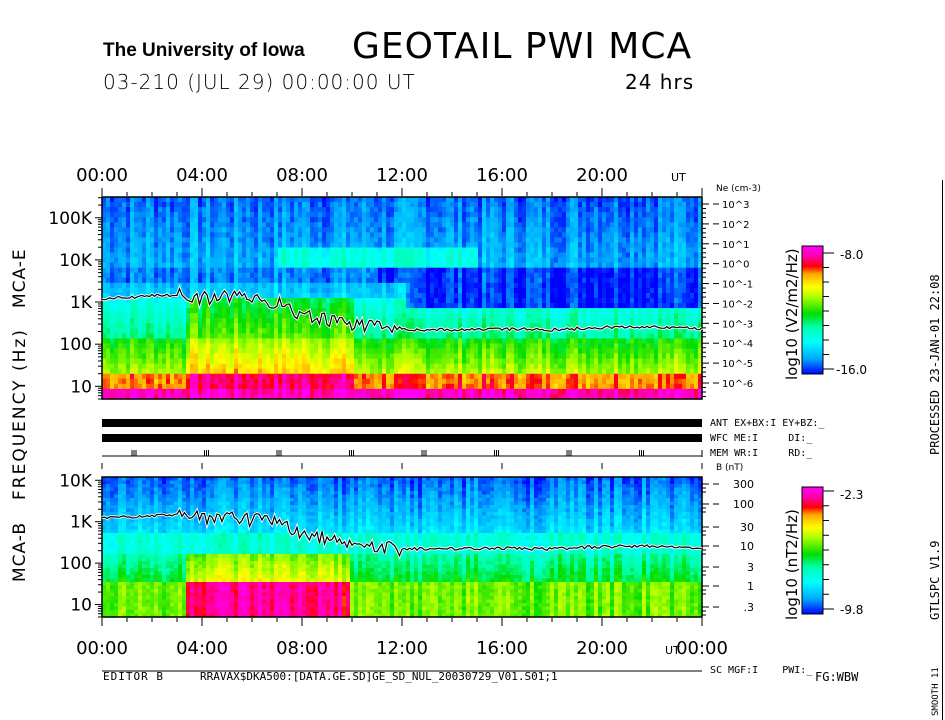  What do you see at coordinates (942, 450) in the screenshot?
I see `right-border` at bounding box center [942, 450].